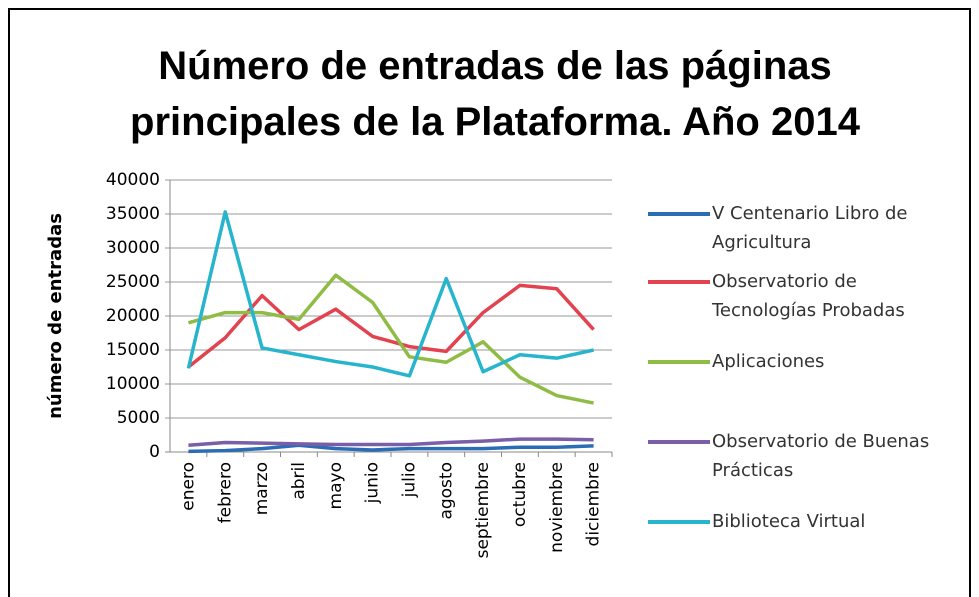 The image size is (979, 597). I want to click on x-tick-label: abril, so click(299, 481).